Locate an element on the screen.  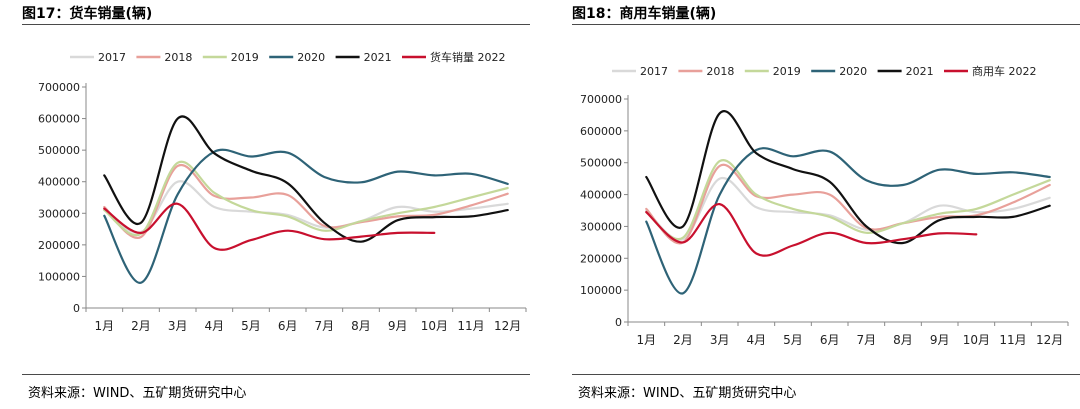
figure-title: 图18：商用车销量(辆) is located at coordinates (644, 14).